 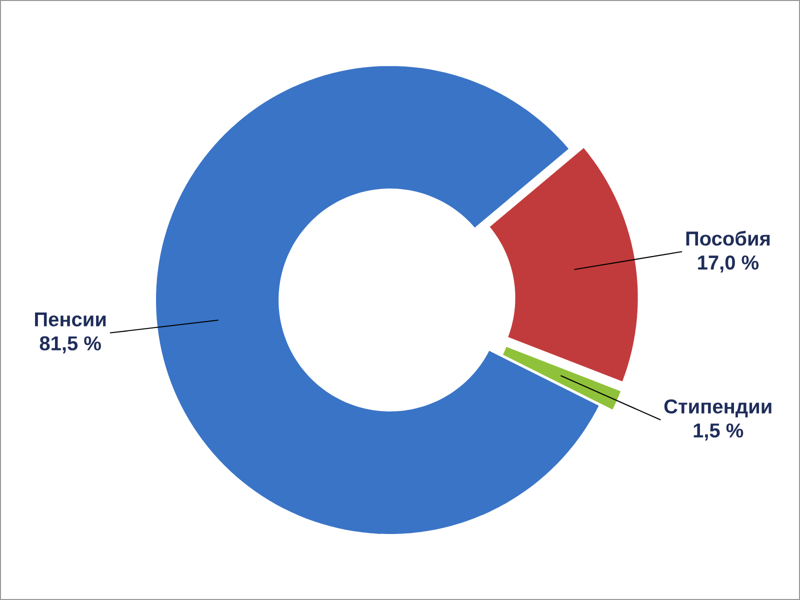 I want to click on slice-label: Пособия, so click(x=728, y=238).